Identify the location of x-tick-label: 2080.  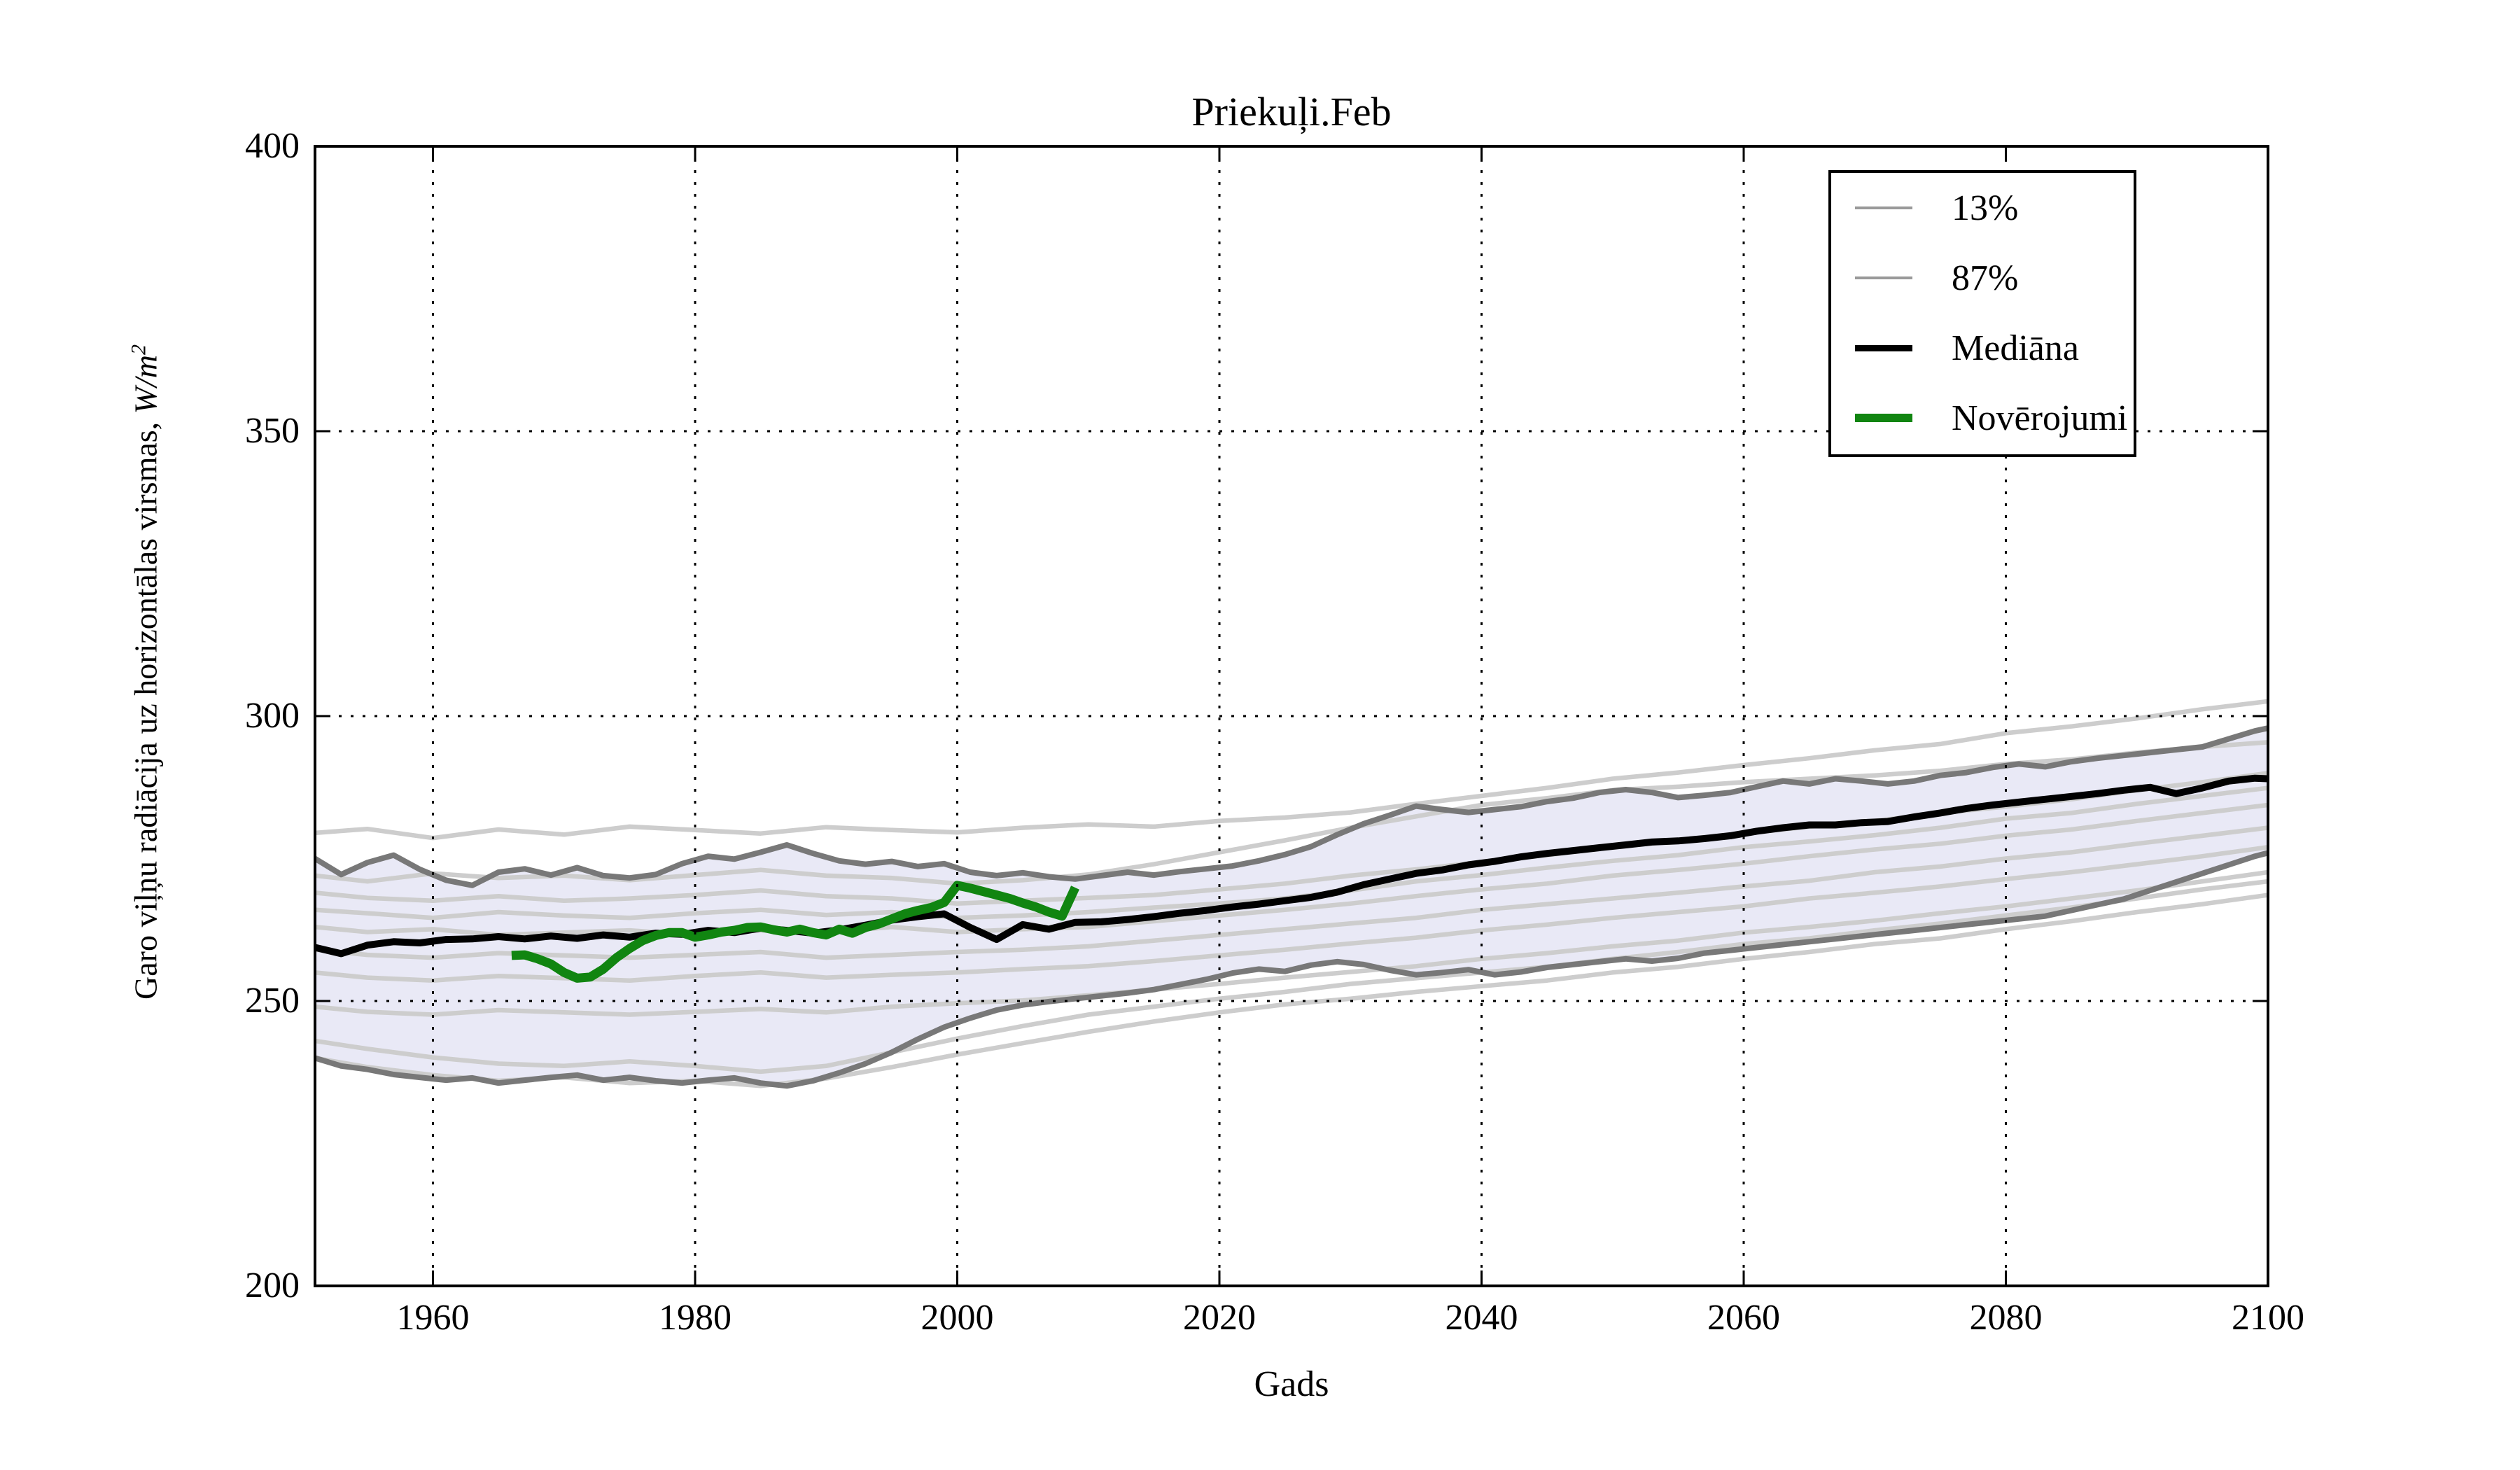
(2006, 1318).